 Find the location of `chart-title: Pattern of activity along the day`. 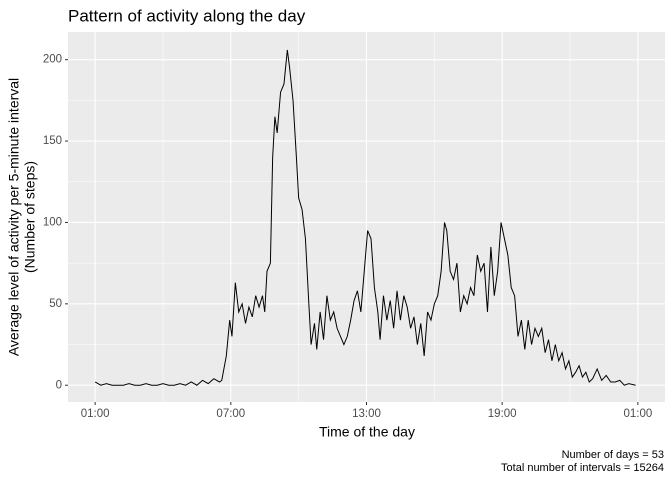

chart-title: Pattern of activity along the day is located at coordinates (187, 15).